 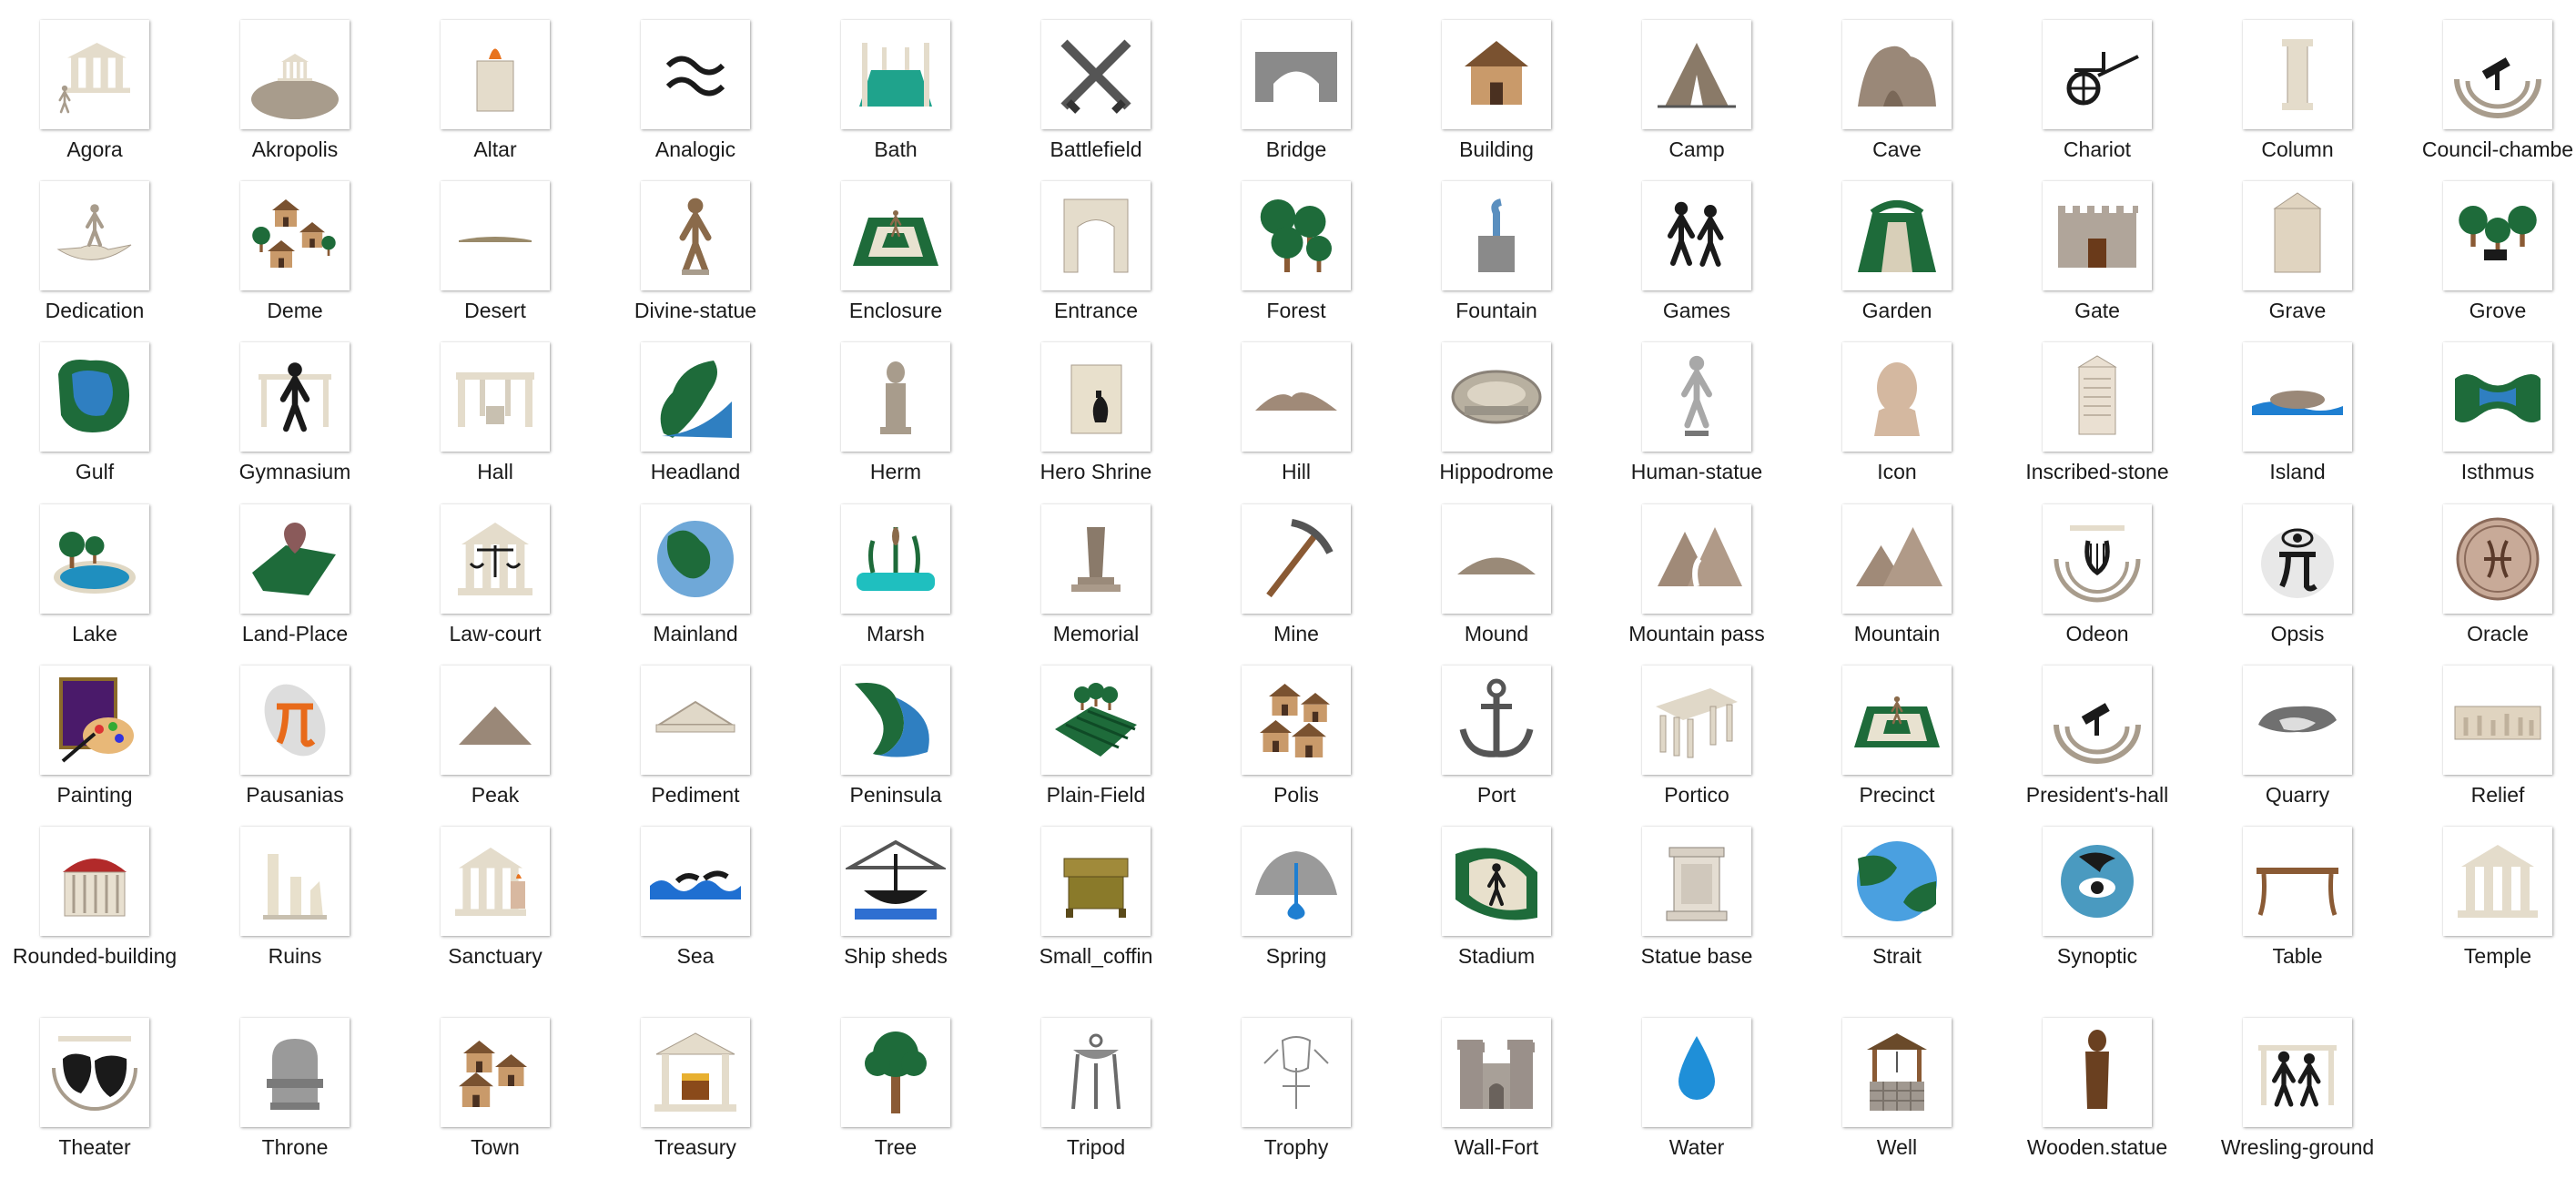 I want to click on camp-icon, so click(x=1696, y=75).